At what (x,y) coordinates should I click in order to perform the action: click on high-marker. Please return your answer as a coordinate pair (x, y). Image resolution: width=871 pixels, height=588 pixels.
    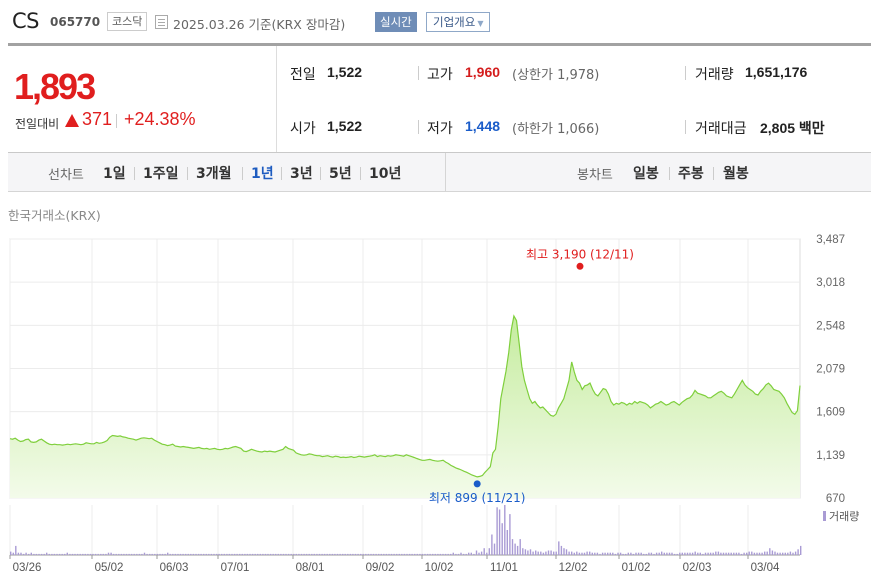
    Looking at the image, I should click on (580, 266).